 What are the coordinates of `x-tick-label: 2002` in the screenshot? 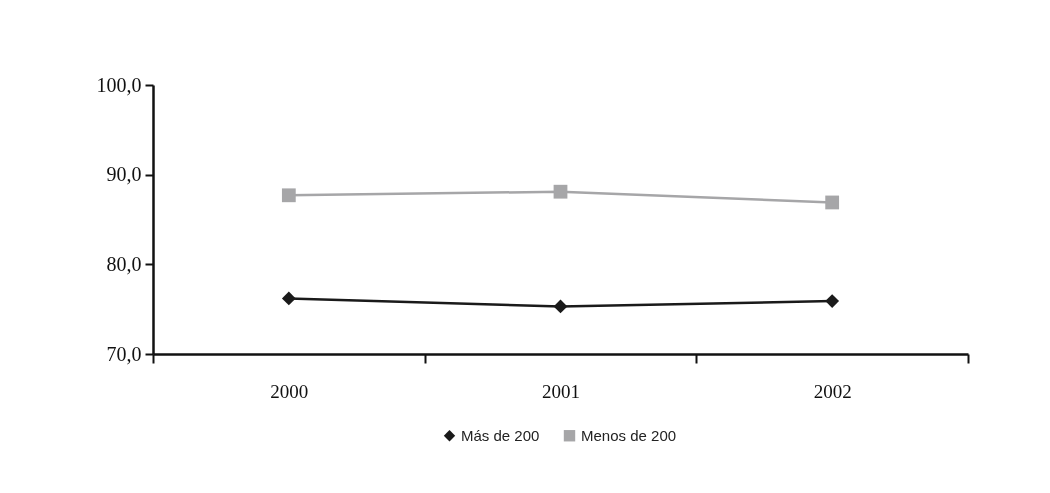 It's located at (832, 391).